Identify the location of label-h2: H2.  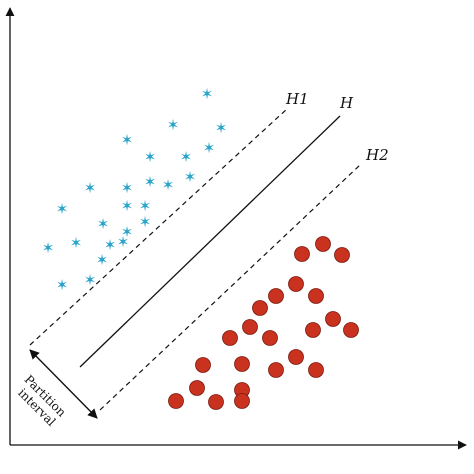
(377, 155).